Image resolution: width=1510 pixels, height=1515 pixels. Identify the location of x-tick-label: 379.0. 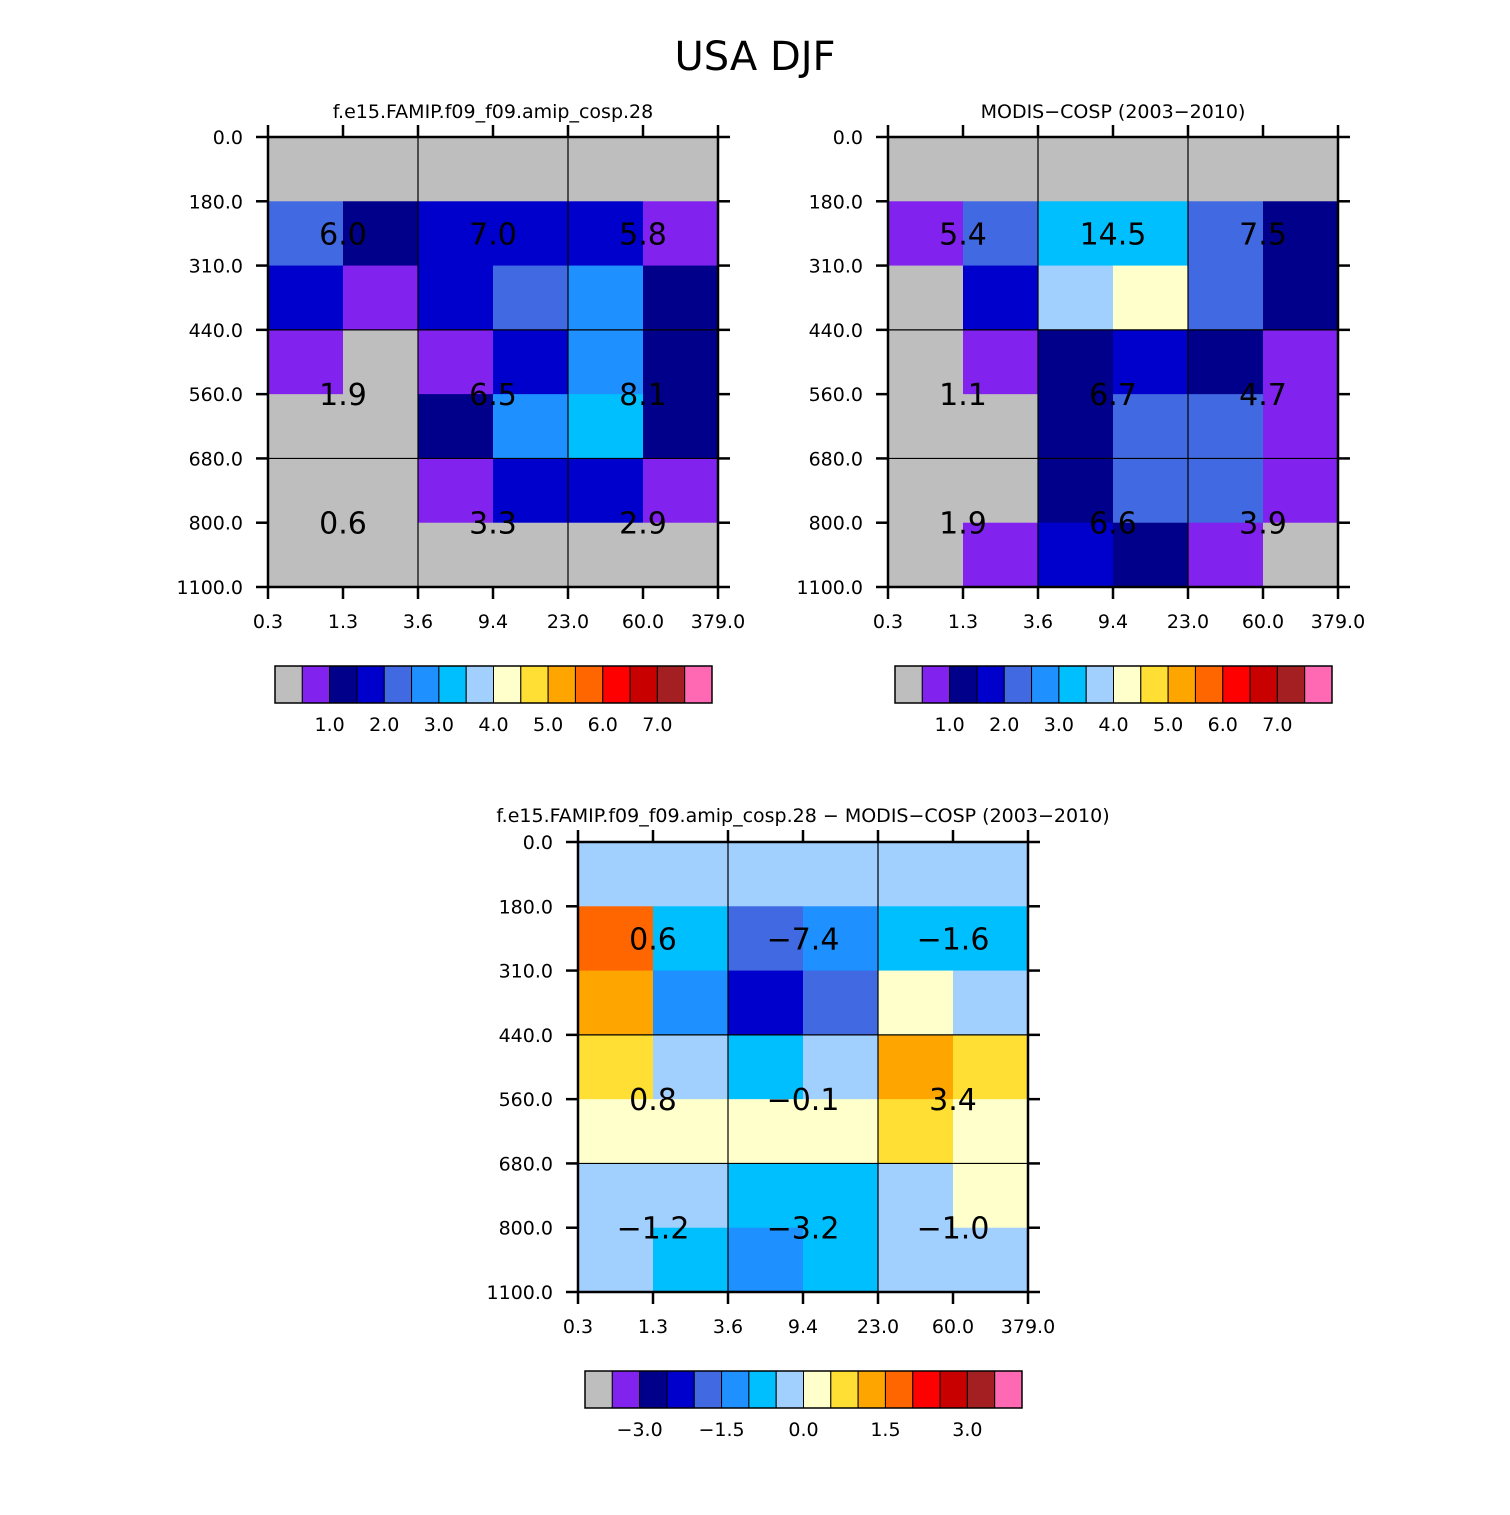
(1338, 622).